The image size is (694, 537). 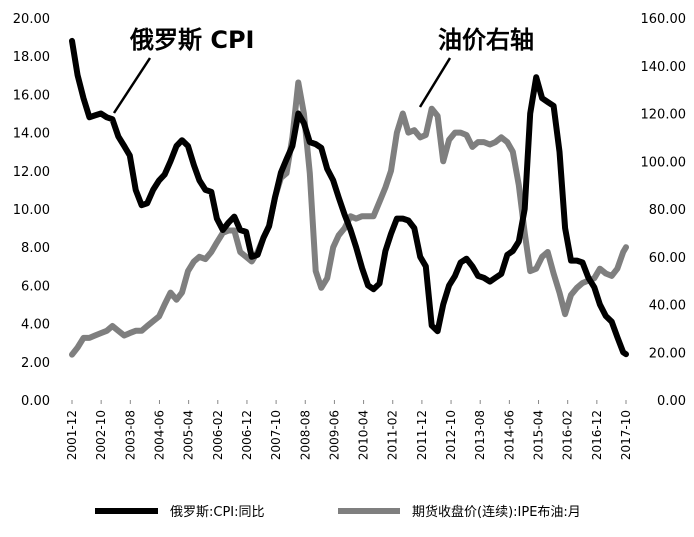 I want to click on left-y-tick-label: 20.00, so click(x=31, y=19).